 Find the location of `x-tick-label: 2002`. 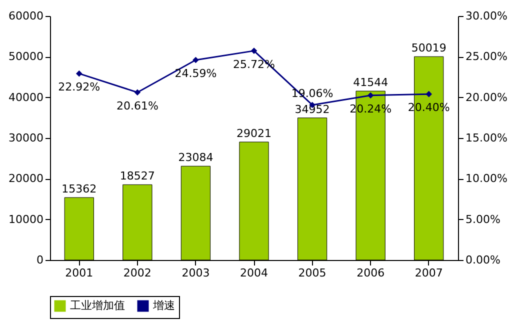

x-tick-label: 2002 is located at coordinates (137, 273).